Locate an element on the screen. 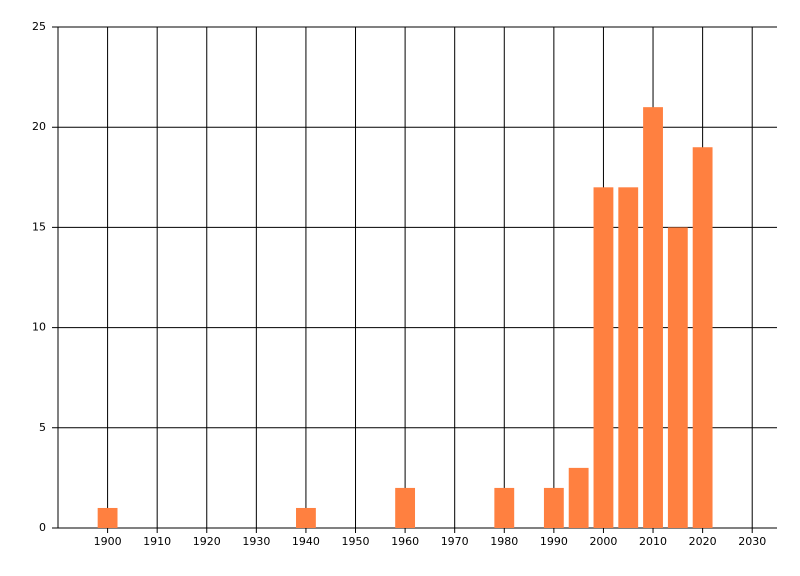  x-tick-label: 1920 is located at coordinates (207, 541).